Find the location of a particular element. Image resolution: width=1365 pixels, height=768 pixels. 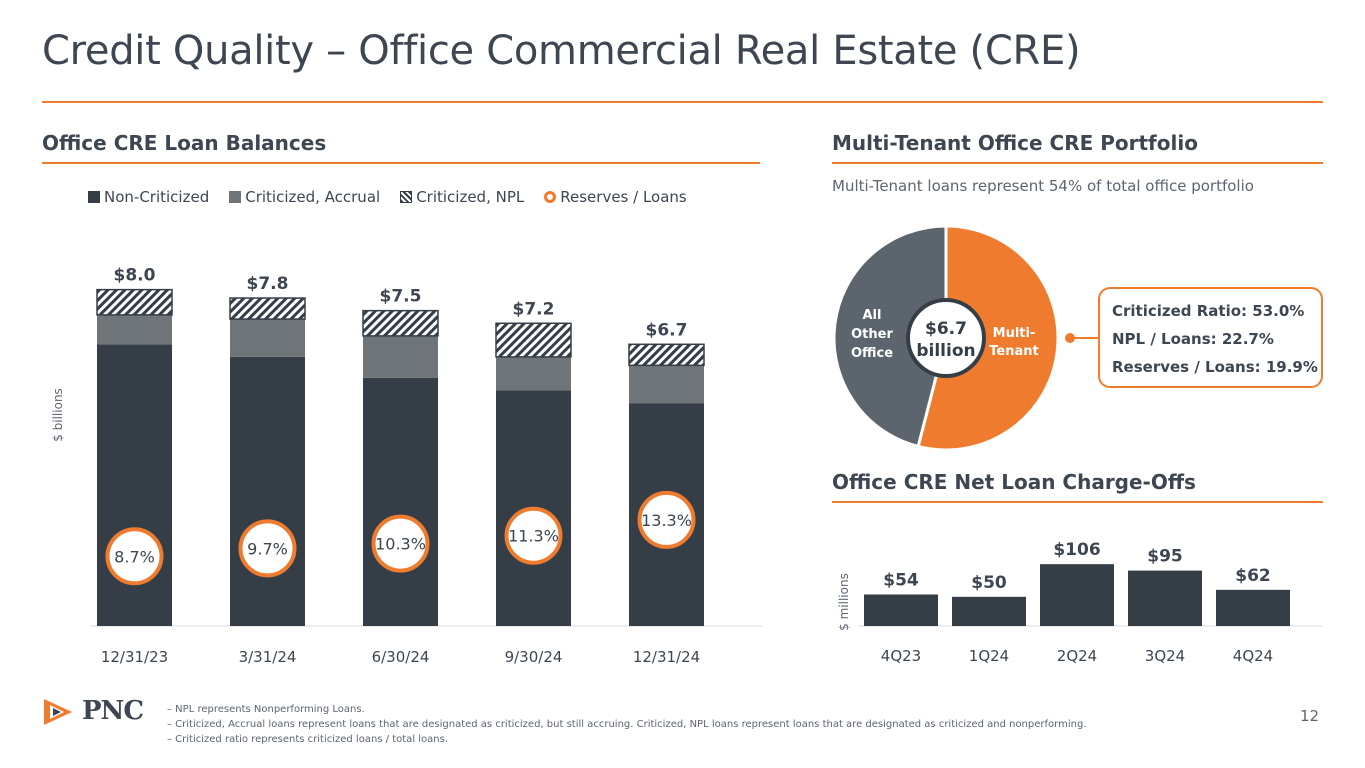

reserves-ratio-label: 13.3% is located at coordinates (666, 520).